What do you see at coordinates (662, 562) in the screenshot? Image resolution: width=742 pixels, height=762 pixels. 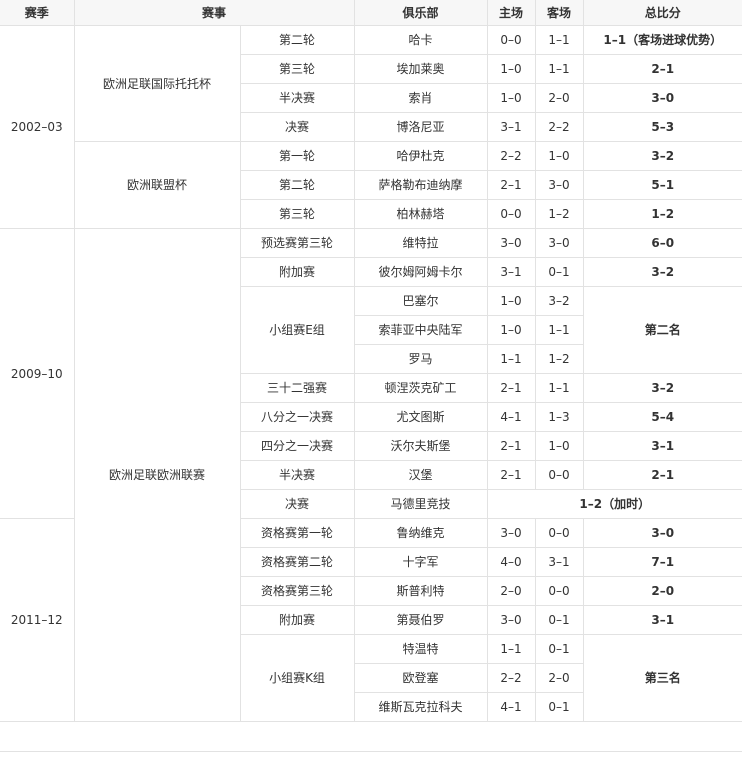 I see `aggregate-cell: 7–1` at bounding box center [662, 562].